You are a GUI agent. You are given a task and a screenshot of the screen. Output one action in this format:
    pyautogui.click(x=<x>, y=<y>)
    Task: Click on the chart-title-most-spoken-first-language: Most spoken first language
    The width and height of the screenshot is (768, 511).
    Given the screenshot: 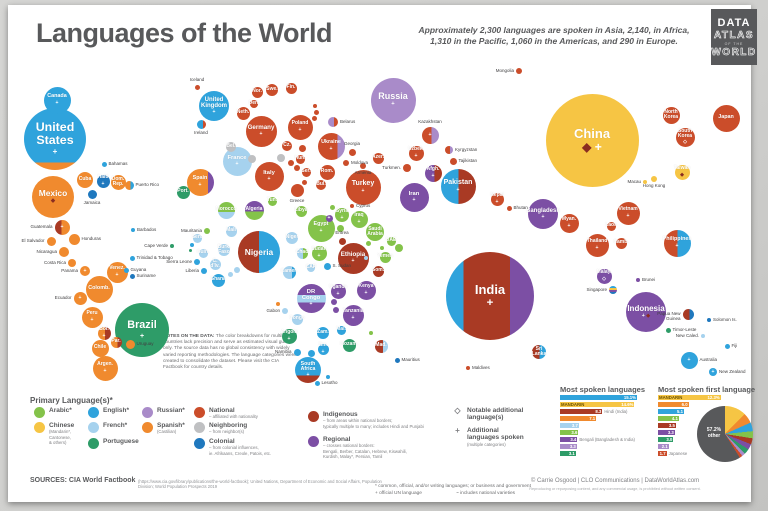 What is the action you would take?
    pyautogui.click(x=707, y=389)
    